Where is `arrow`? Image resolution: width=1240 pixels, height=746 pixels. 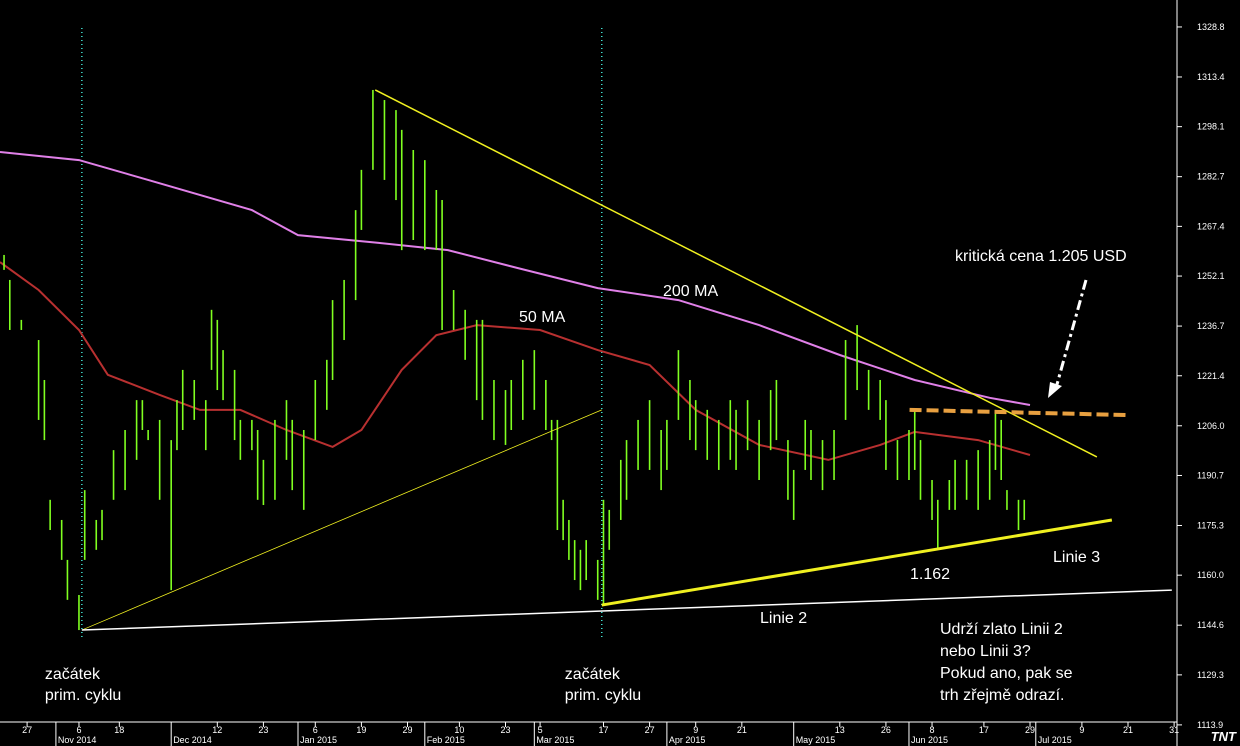
arrow is located at coordinates (1071, 334).